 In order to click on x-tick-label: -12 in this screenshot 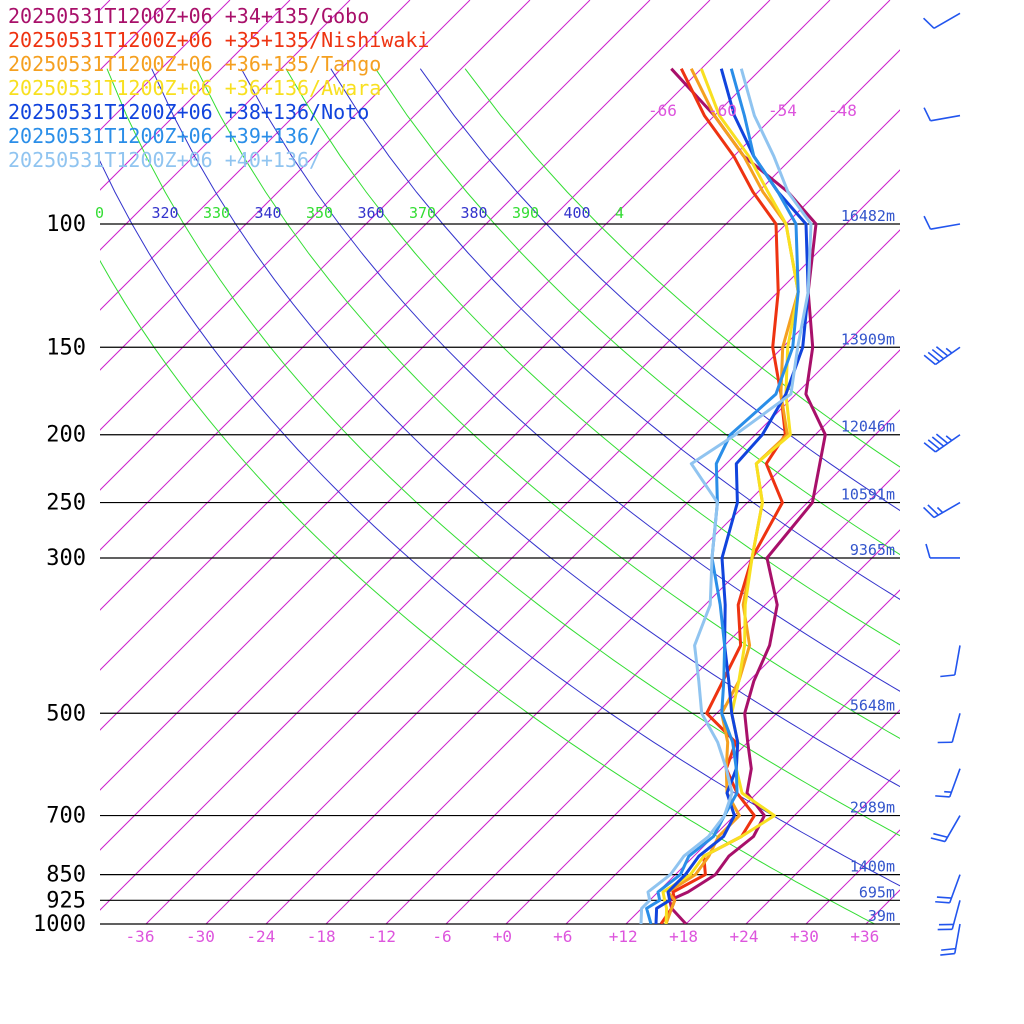, I will do `click(381, 936)`.